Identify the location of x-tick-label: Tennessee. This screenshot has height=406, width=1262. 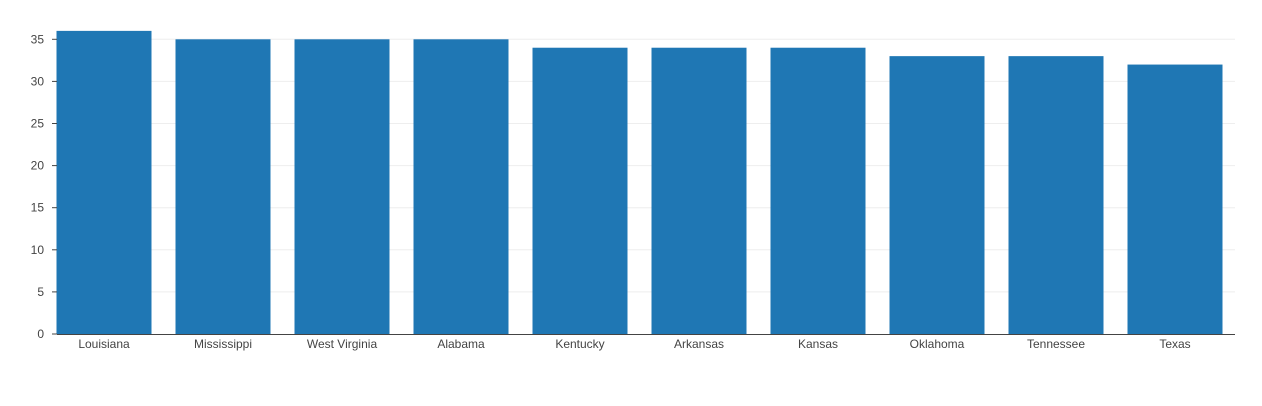
(1056, 344).